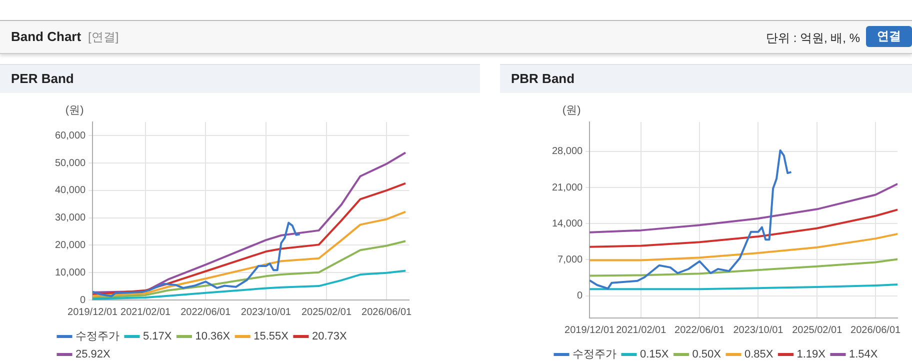 This screenshot has width=912, height=364. Describe the element at coordinates (568, 188) in the screenshot. I see `y-tick-label: 21,000` at that location.